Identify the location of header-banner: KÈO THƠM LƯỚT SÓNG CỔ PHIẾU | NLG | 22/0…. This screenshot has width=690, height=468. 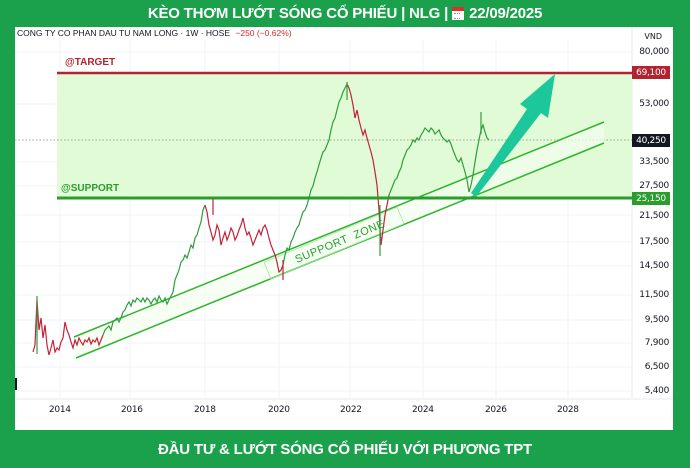
(345, 13).